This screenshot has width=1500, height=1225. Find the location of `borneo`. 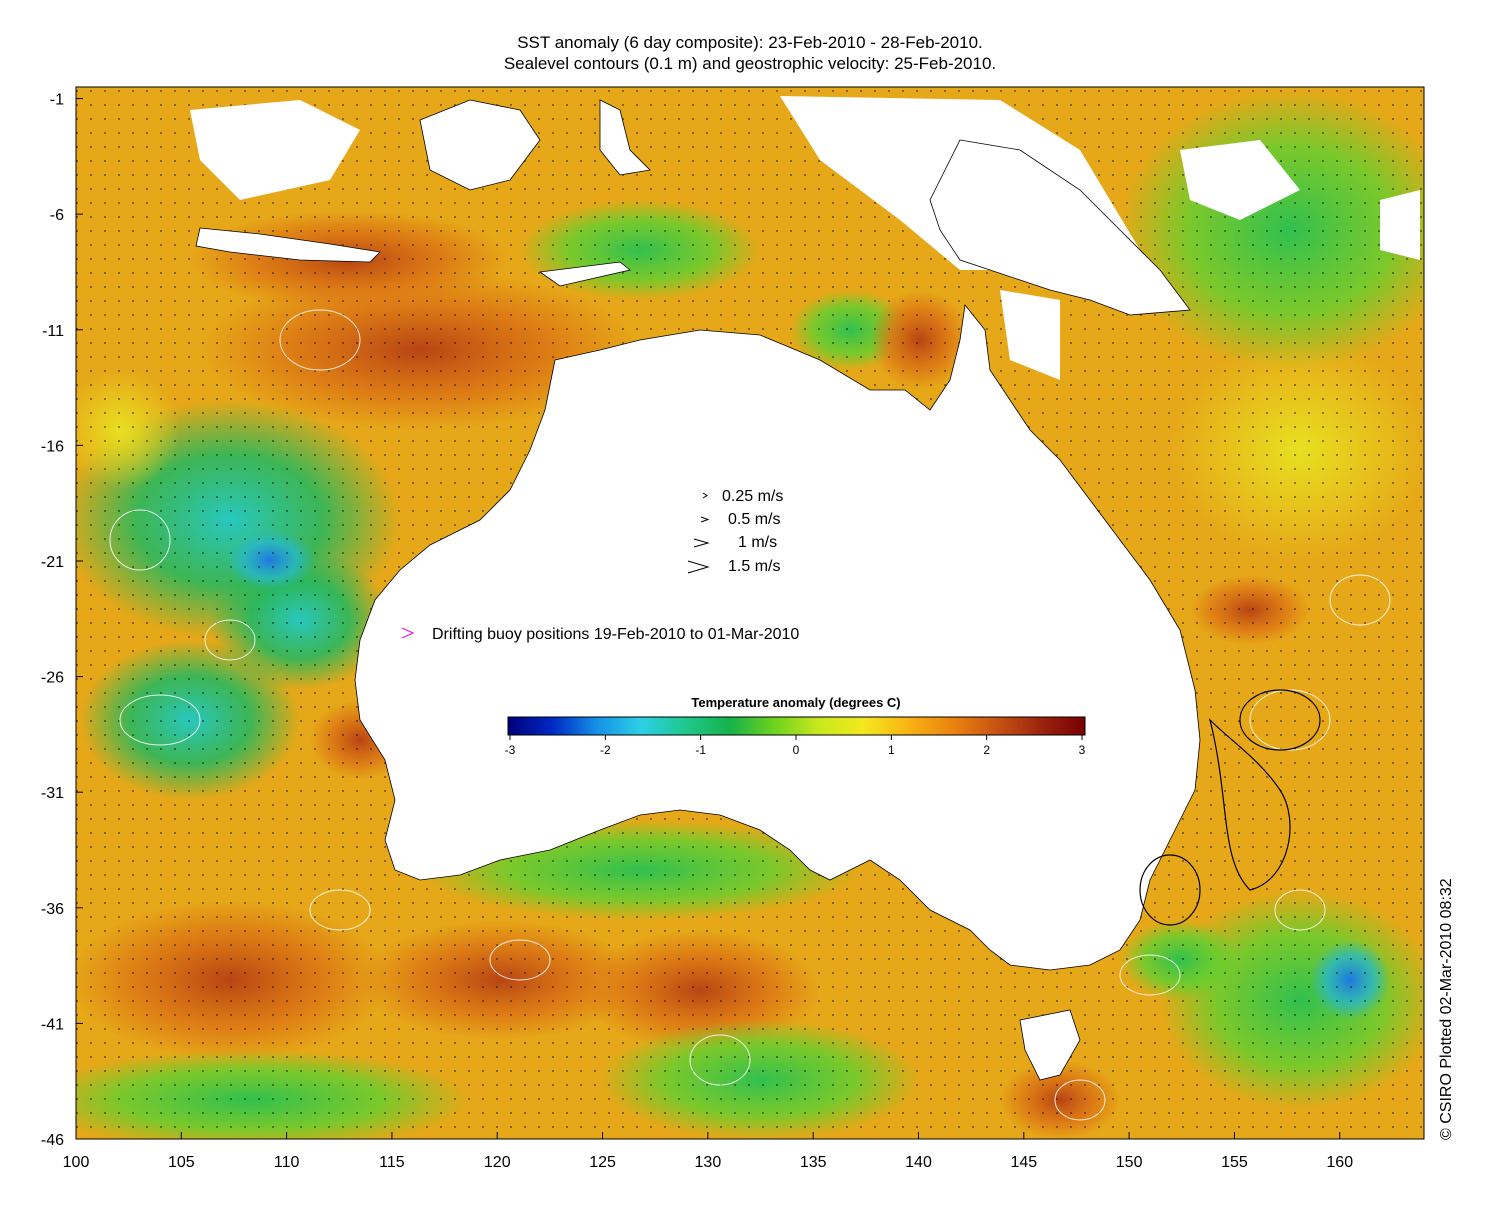

borneo is located at coordinates (480, 145).